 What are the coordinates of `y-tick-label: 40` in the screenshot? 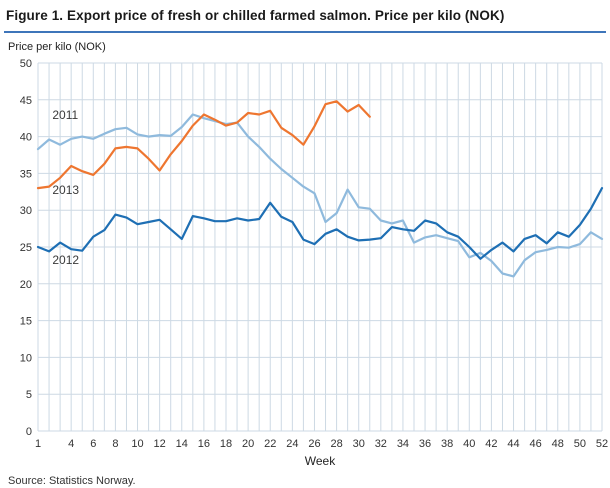 It's located at (26, 138).